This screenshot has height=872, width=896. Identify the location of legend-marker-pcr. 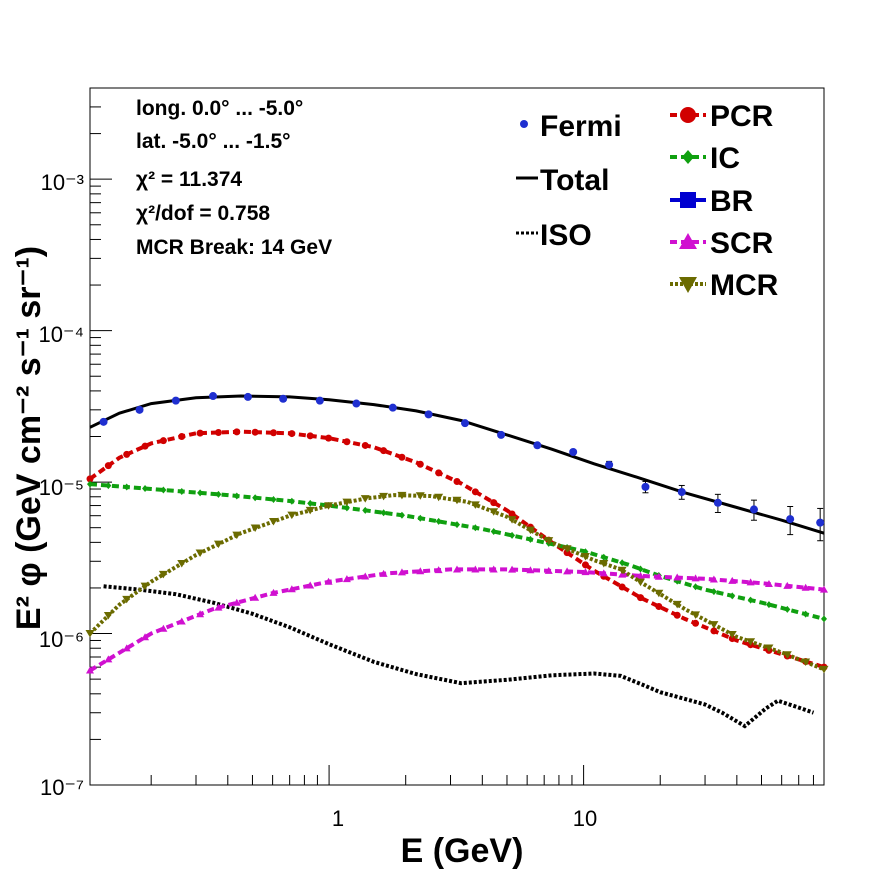
(688, 115).